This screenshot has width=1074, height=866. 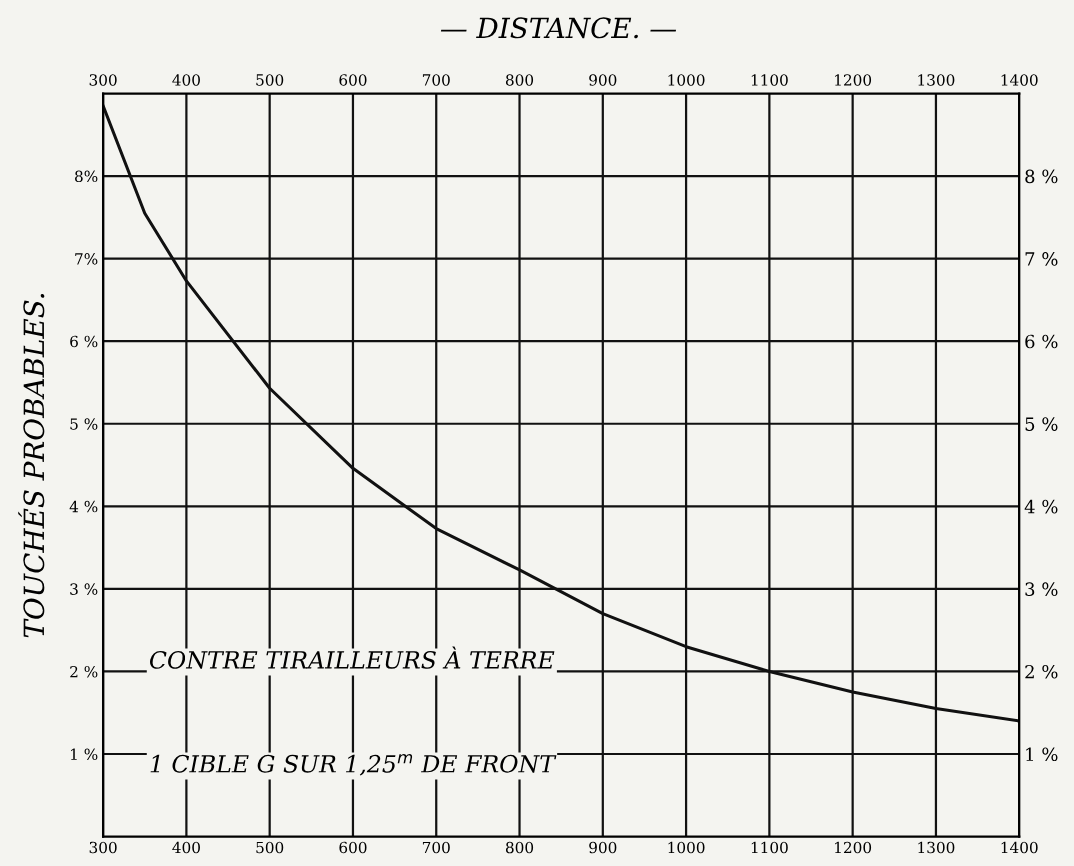 What do you see at coordinates (353, 80) in the screenshot?
I see `x2-tick-label: 600` at bounding box center [353, 80].